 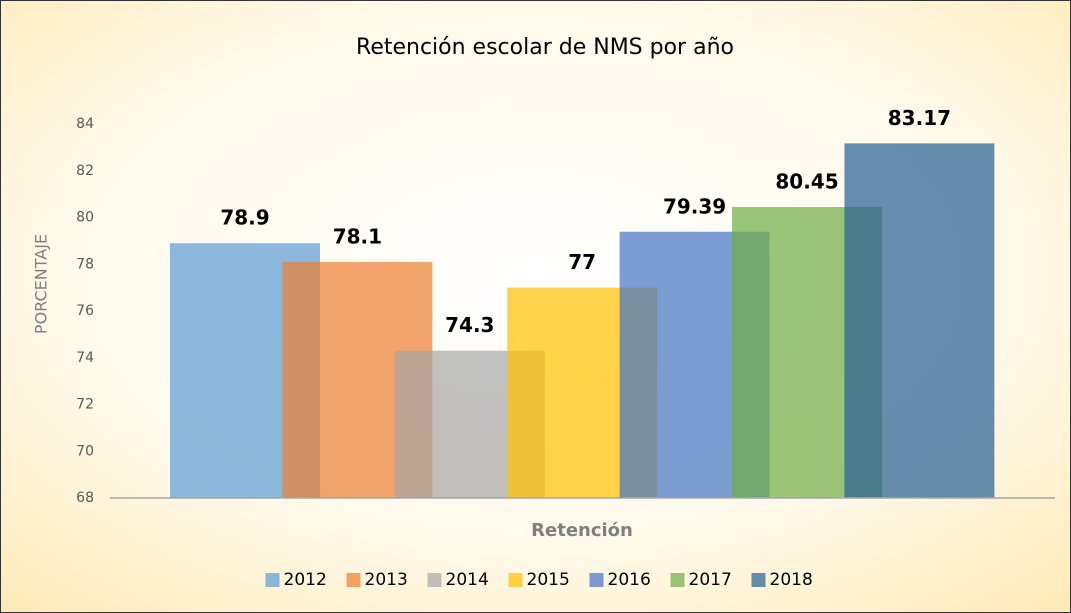 I want to click on y-tick-label: 68, so click(x=85, y=498).